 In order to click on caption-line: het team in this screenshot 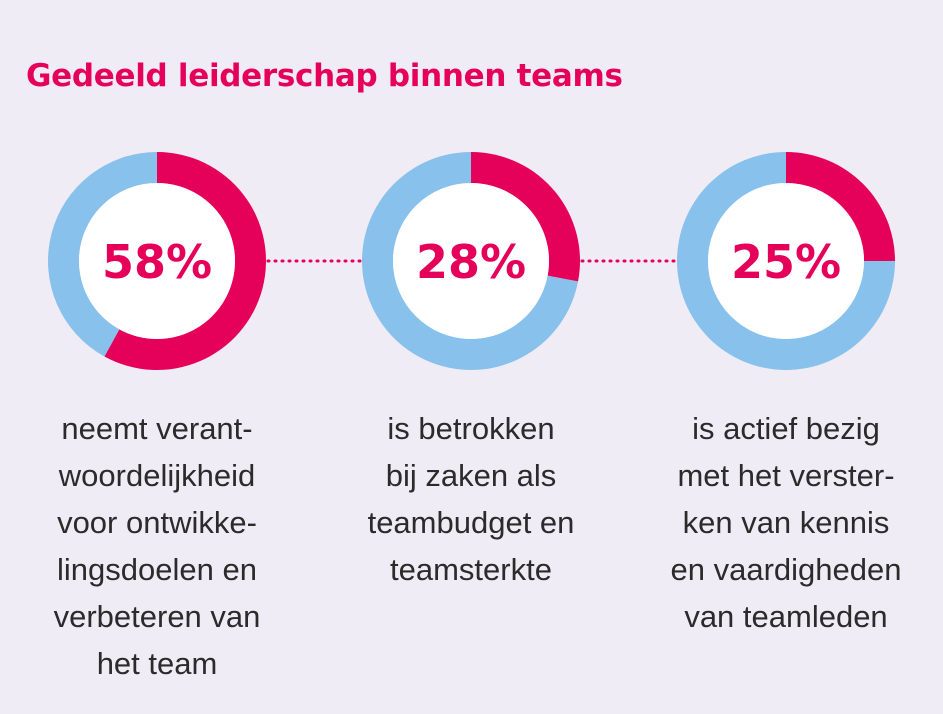, I will do `click(157, 663)`.